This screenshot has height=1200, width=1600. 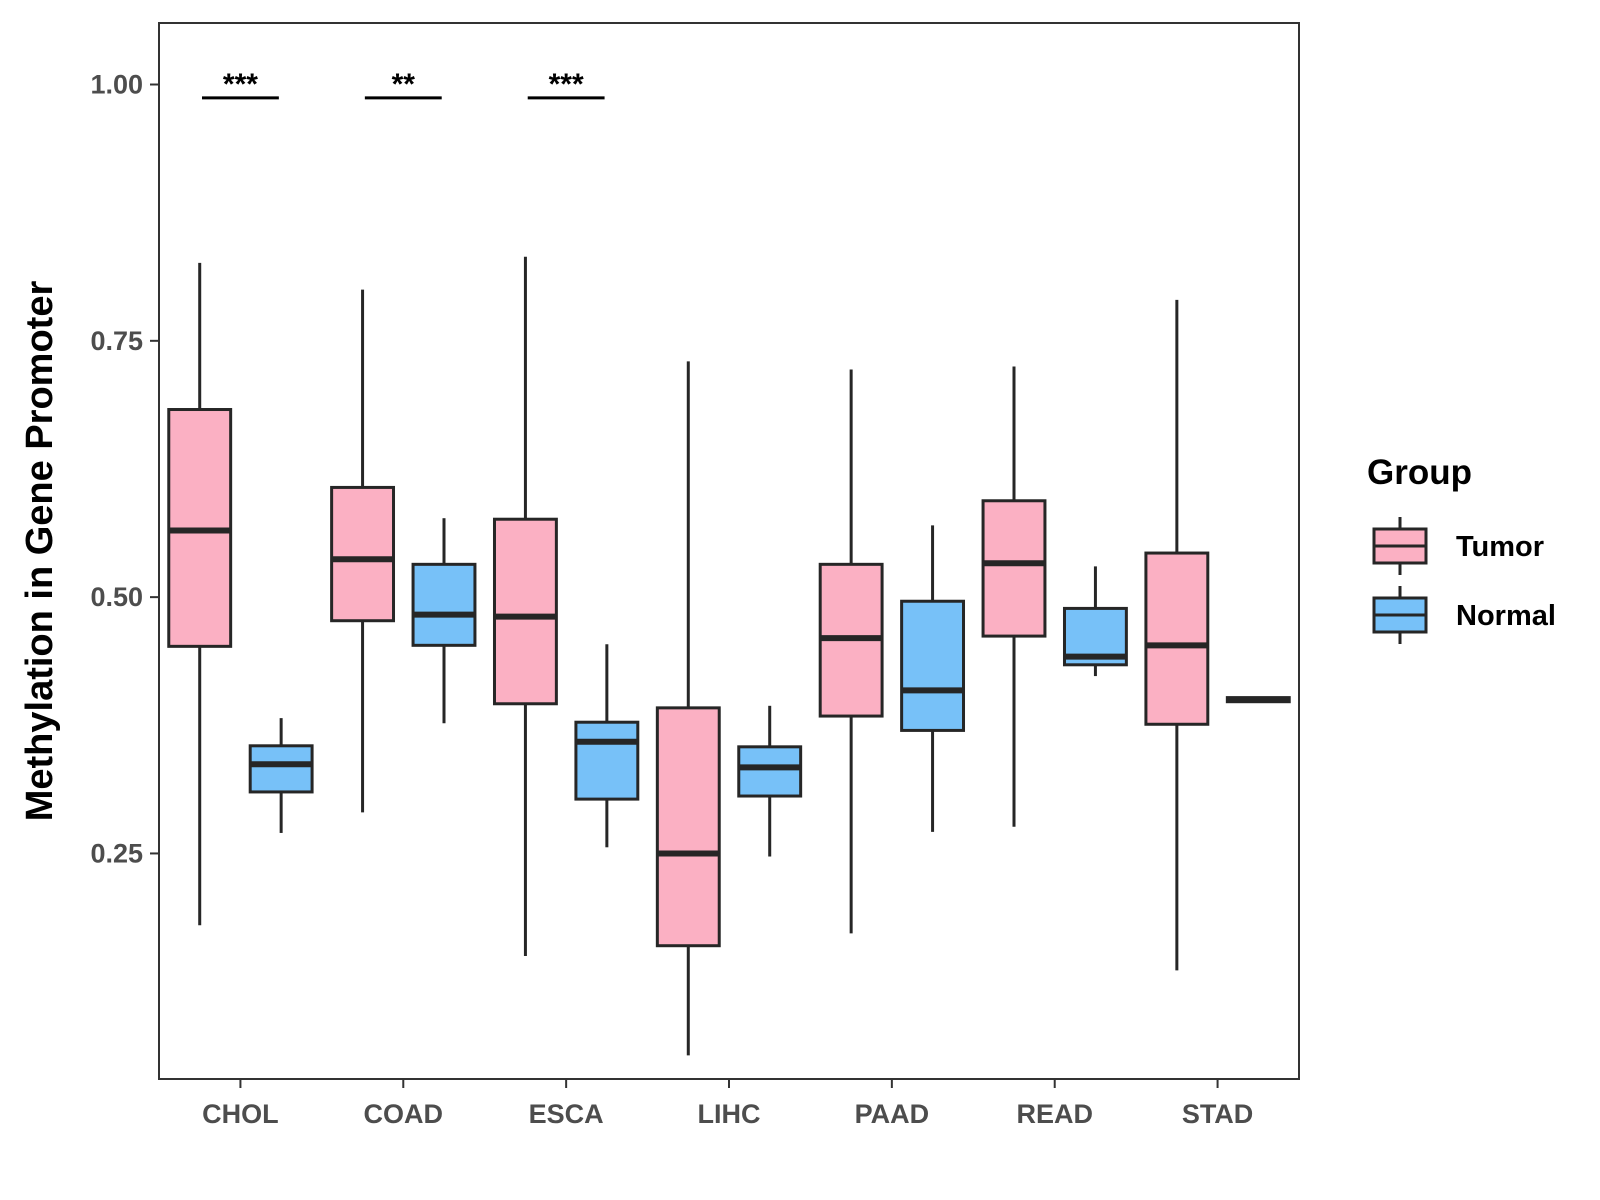 What do you see at coordinates (1095, 621) in the screenshot?
I see `box-normal-read` at bounding box center [1095, 621].